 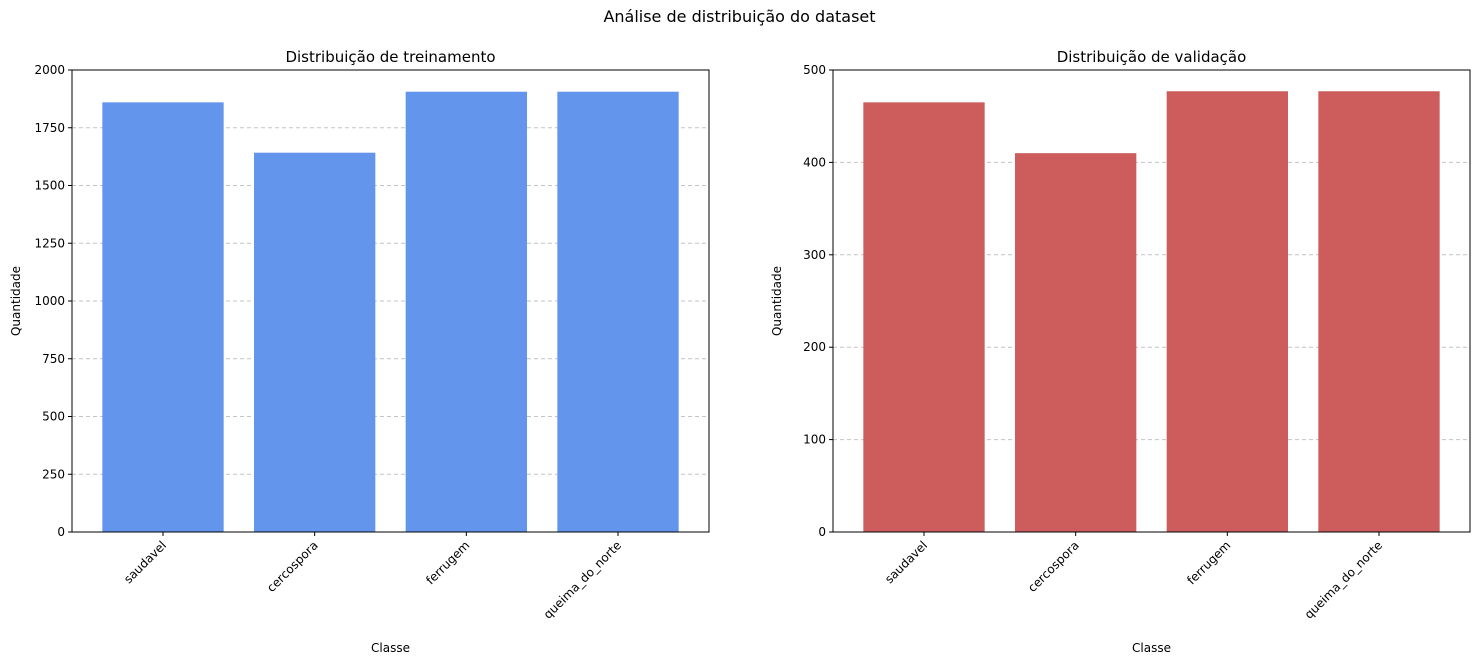 I want to click on chart1-y-tick-label: 1000, so click(x=49, y=301).